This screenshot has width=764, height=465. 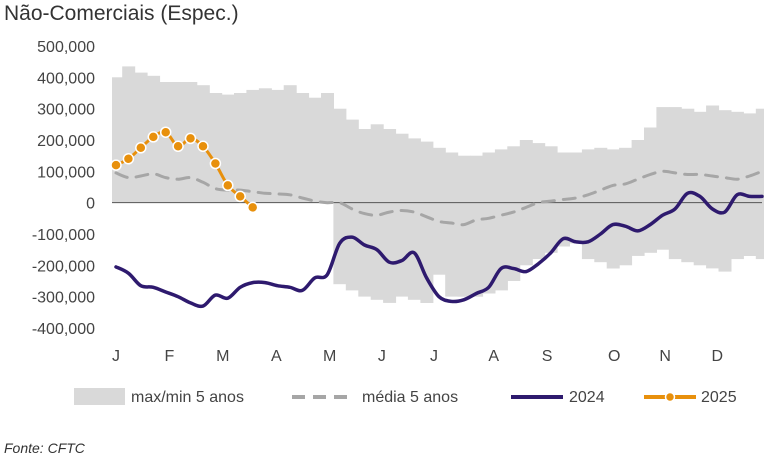 What do you see at coordinates (66, 141) in the screenshot?
I see `y-tick-label: 200,000` at bounding box center [66, 141].